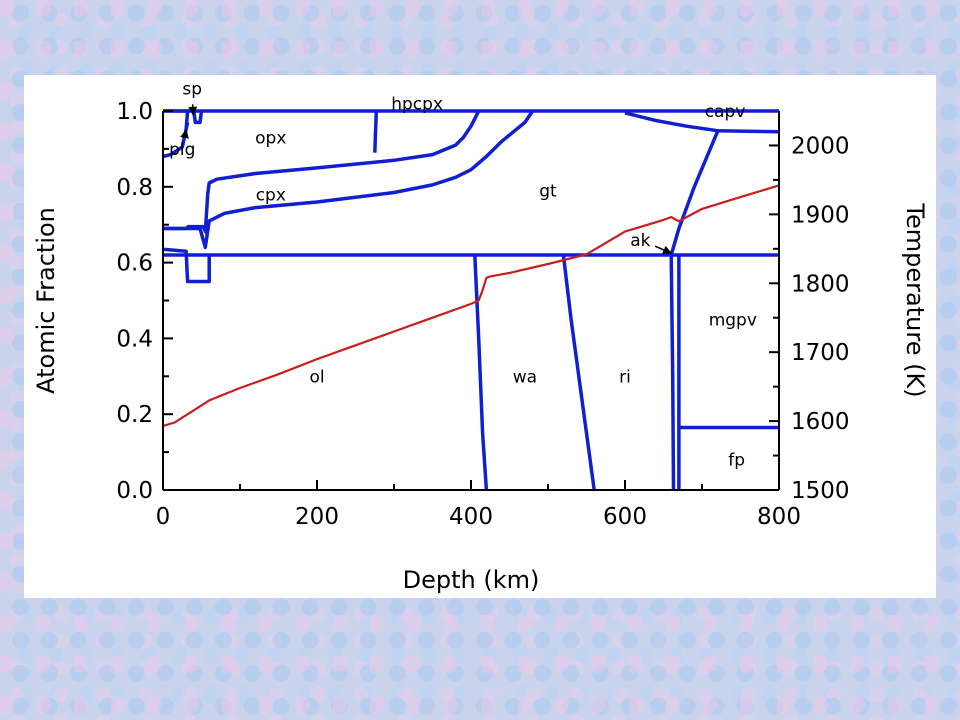  Describe the element at coordinates (820, 353) in the screenshot. I see `y2-tick-label: 1700` at that location.